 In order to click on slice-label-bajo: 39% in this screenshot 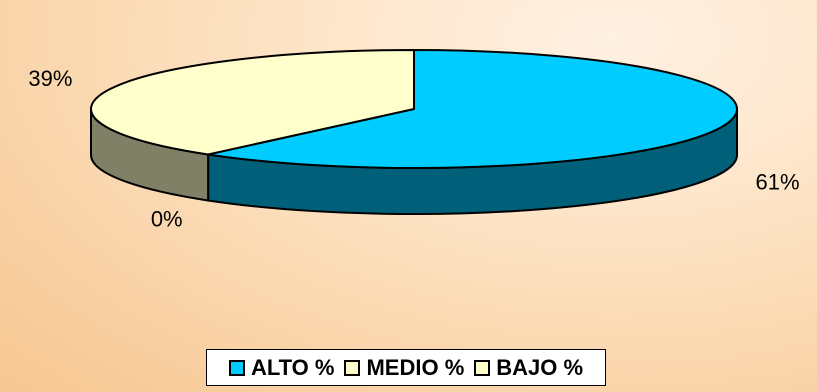, I will do `click(50, 78)`.